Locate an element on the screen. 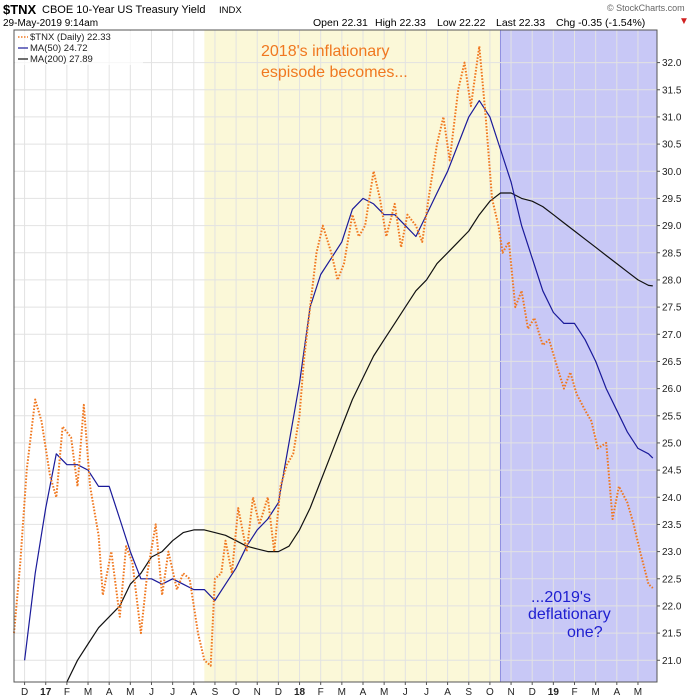 The height and width of the screenshot is (700, 700). y-tick-label: 22.5 is located at coordinates (672, 579).